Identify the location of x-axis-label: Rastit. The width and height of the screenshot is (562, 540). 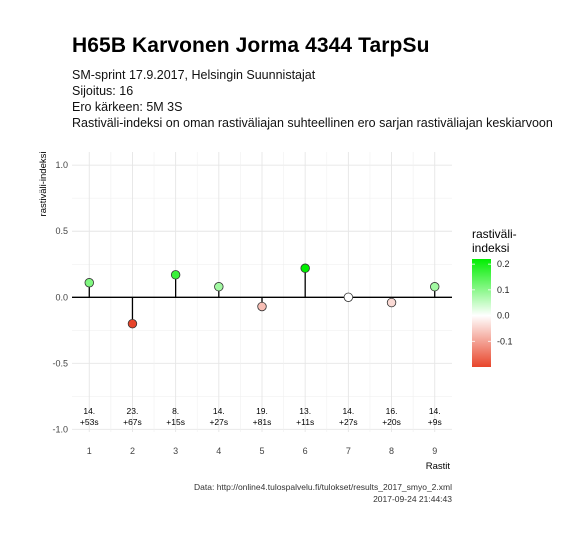
(438, 466).